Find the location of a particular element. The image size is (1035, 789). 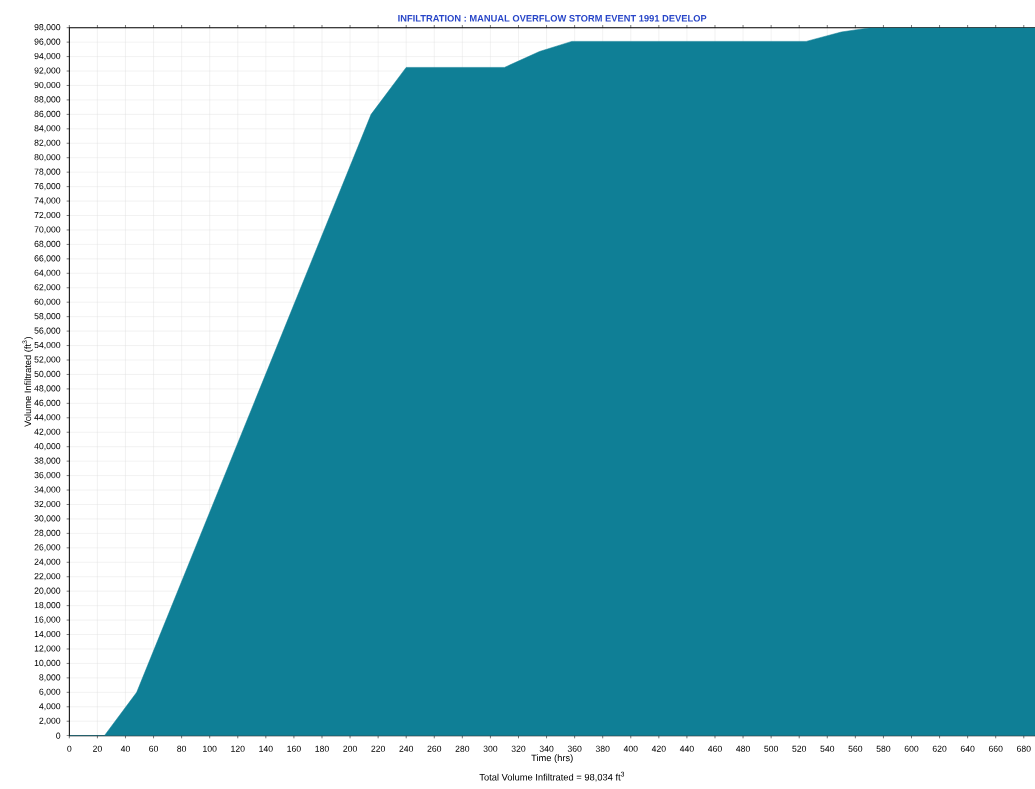

x-tick-label: 480 is located at coordinates (743, 748).